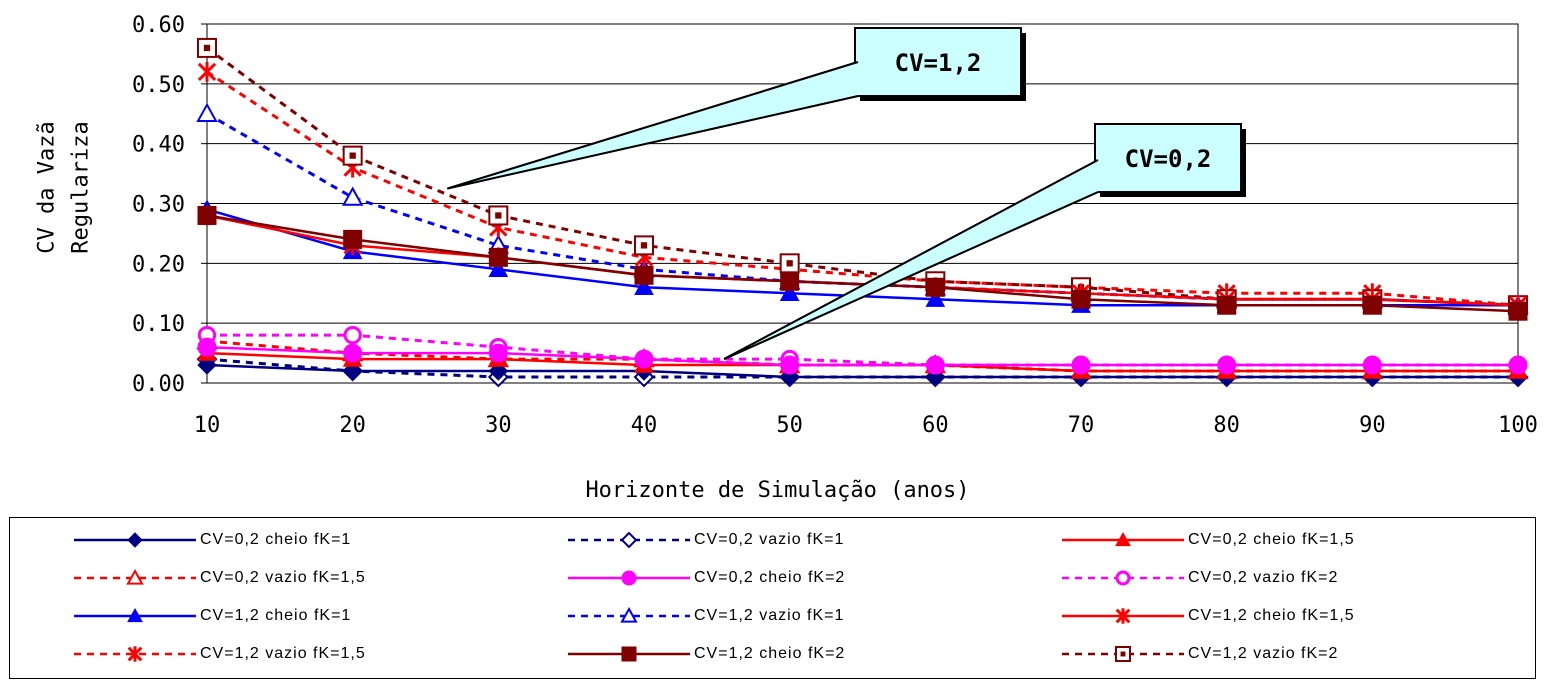  What do you see at coordinates (770, 577) in the screenshot?
I see `legend-label: CV=0,2 cheio fK=2` at bounding box center [770, 577].